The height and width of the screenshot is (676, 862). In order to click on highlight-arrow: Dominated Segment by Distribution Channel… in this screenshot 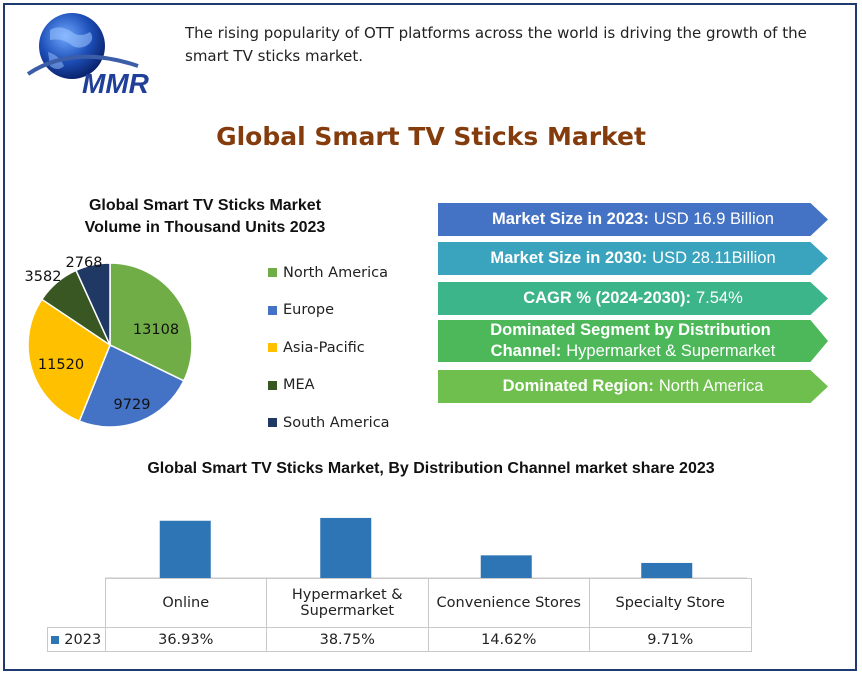, I will do `click(633, 341)`.